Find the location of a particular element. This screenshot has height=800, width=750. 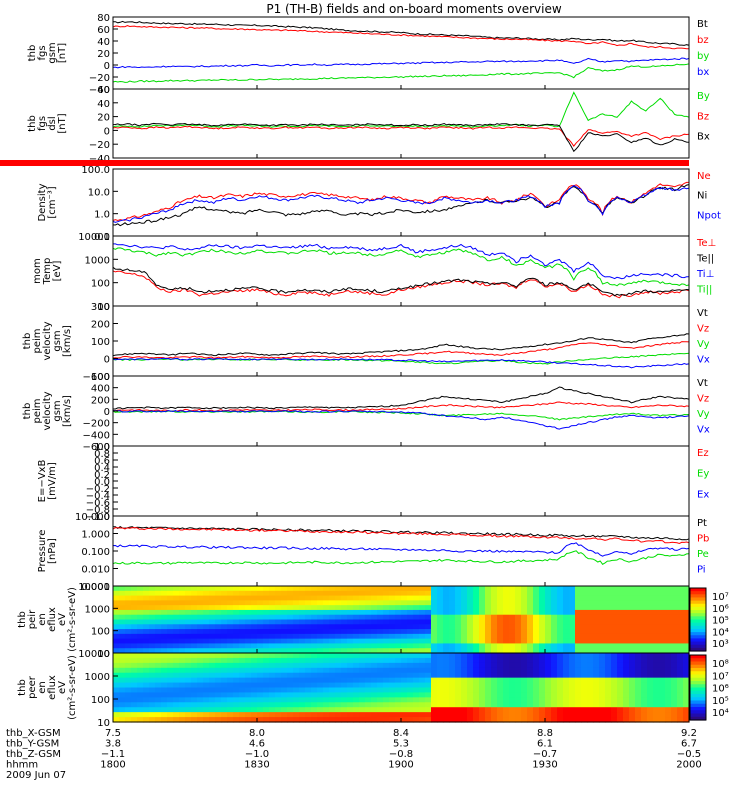

y-axis-label-line: [eV] is located at coordinates (57, 271).